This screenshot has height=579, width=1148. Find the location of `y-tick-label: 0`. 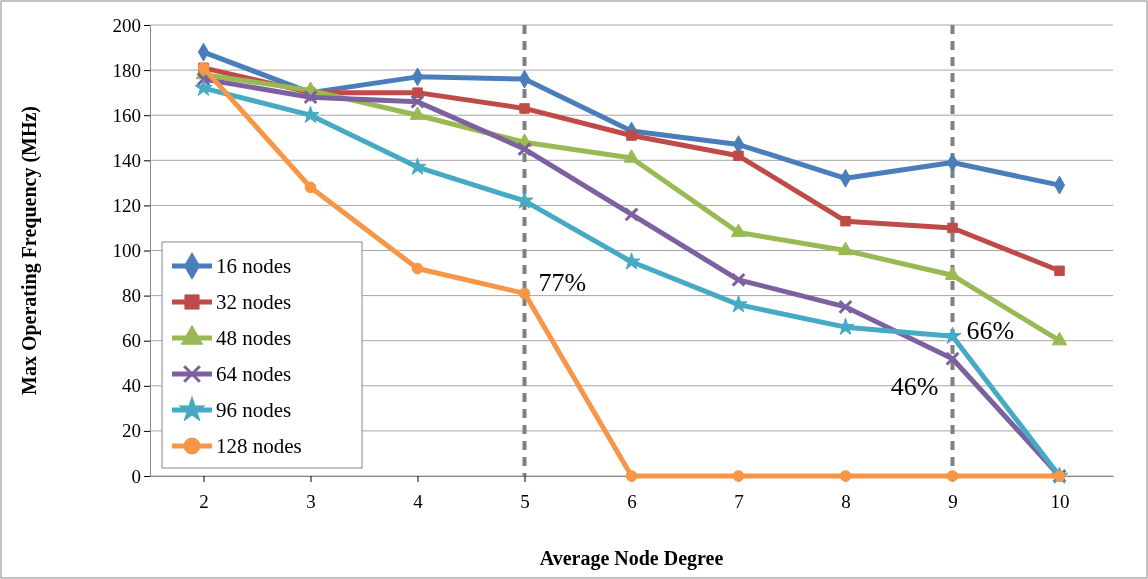

y-tick-label: 0 is located at coordinates (136, 476).